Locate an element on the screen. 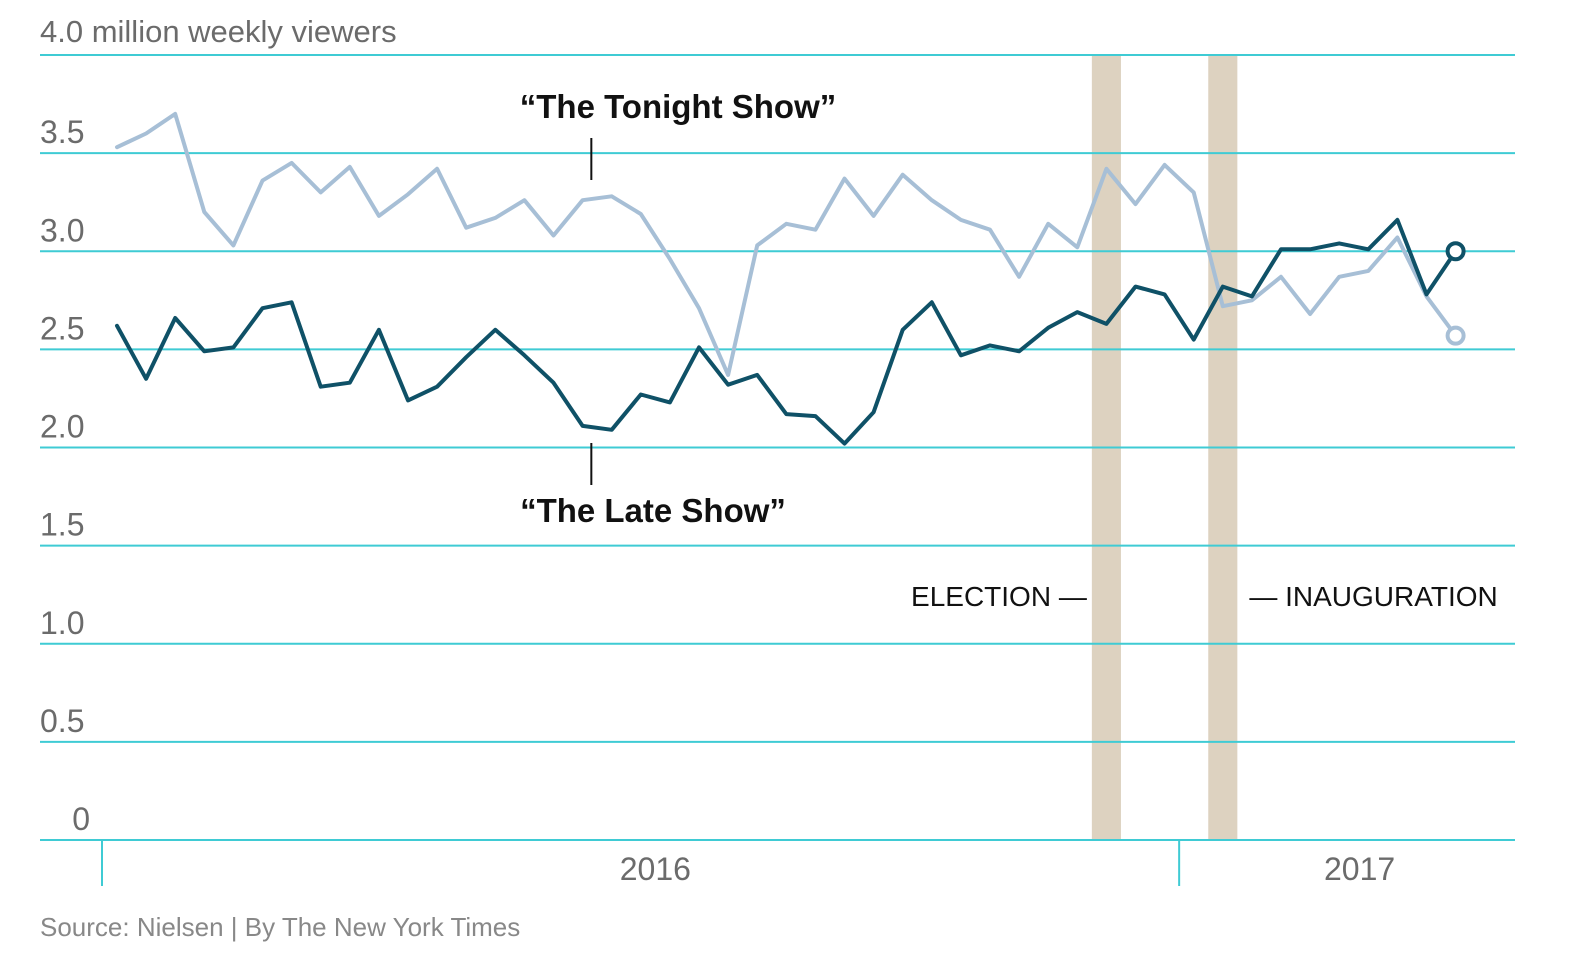 The image size is (1594, 980). late-show-label: “The Late Show” is located at coordinates (653, 510).